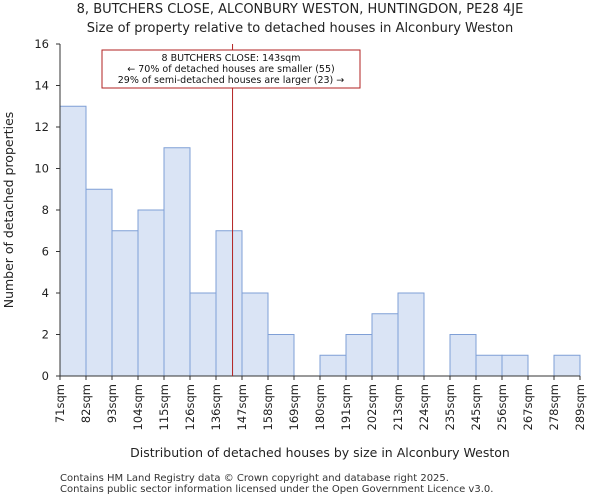  What do you see at coordinates (294, 407) in the screenshot?
I see `x-tick-label-169sqm: 169sqm` at bounding box center [294, 407].